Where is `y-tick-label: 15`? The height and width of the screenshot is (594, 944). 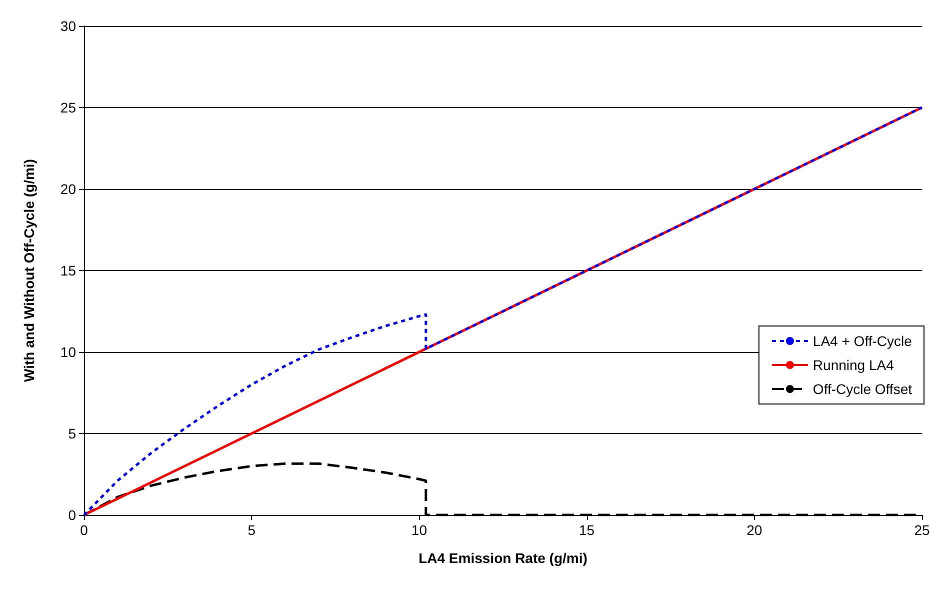 y-tick-label: 15 is located at coordinates (68, 270).